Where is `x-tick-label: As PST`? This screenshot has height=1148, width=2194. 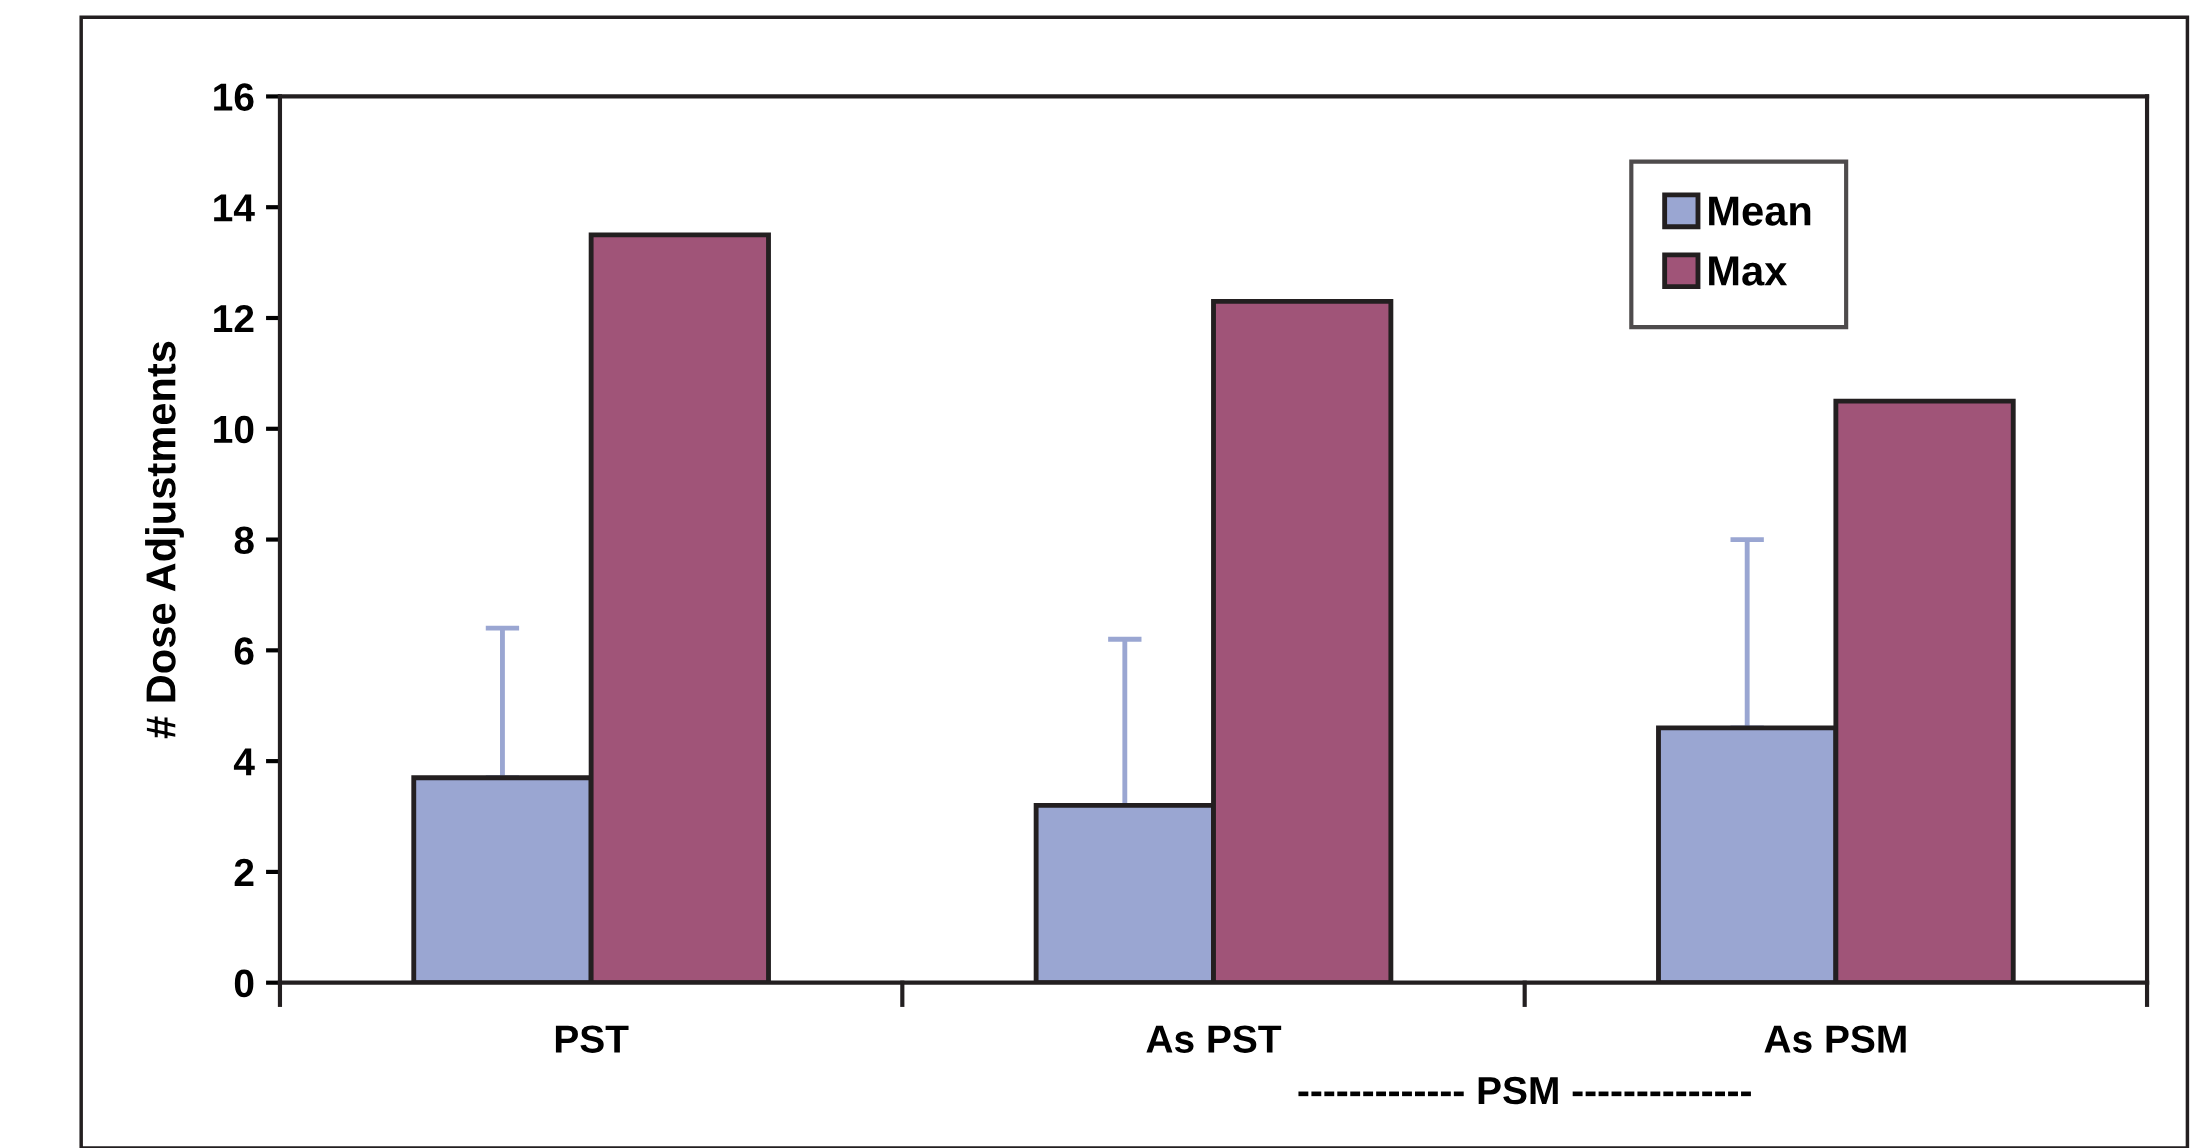 x-tick-label: As PST is located at coordinates (1214, 1039).